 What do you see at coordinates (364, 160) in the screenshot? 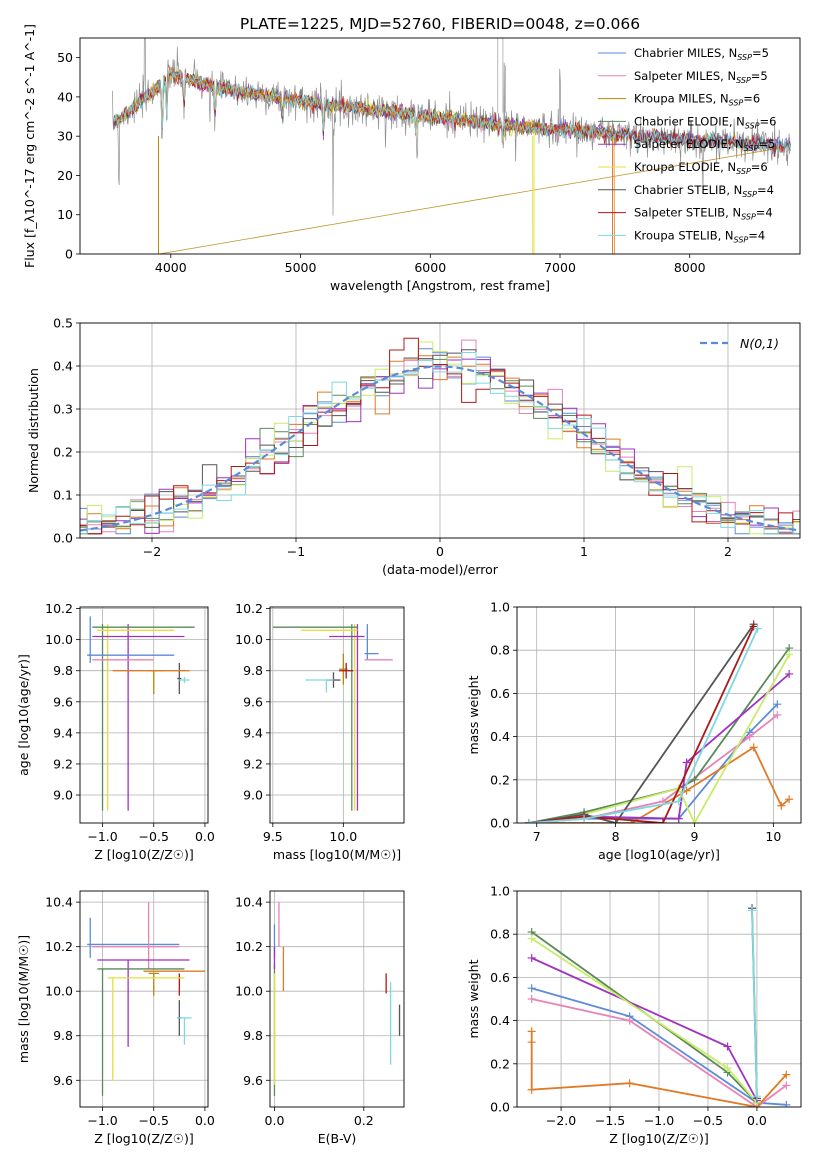
I see `spectrum-line-orange` at bounding box center [364, 160].